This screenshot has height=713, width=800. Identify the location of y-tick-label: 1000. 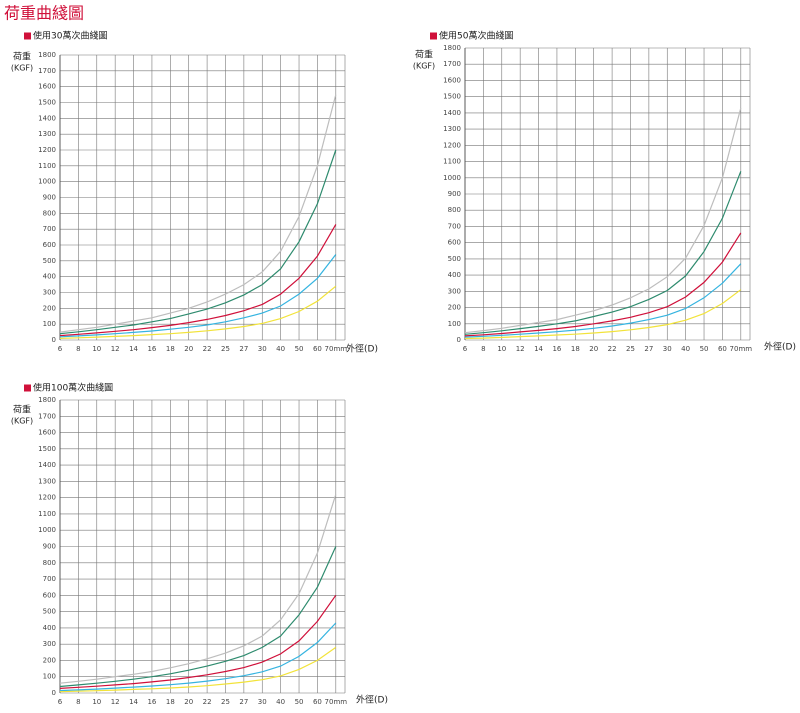
(452, 178).